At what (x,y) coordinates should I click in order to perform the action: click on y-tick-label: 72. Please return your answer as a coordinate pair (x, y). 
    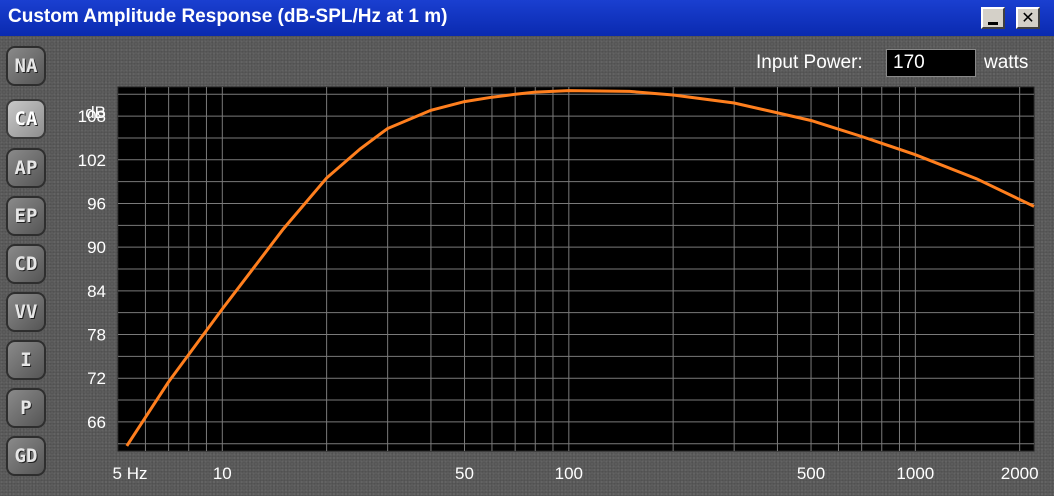
    Looking at the image, I should click on (96, 378).